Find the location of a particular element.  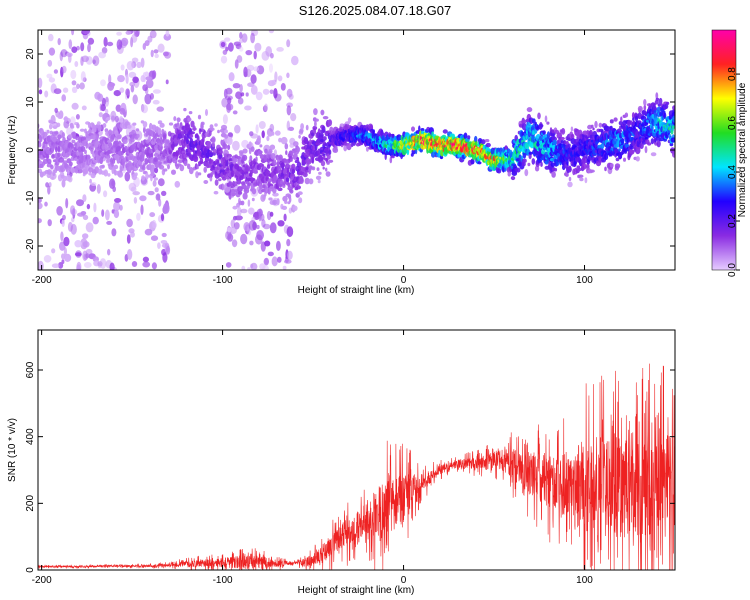

snr-x-tick-label: -200 is located at coordinates (42, 580).